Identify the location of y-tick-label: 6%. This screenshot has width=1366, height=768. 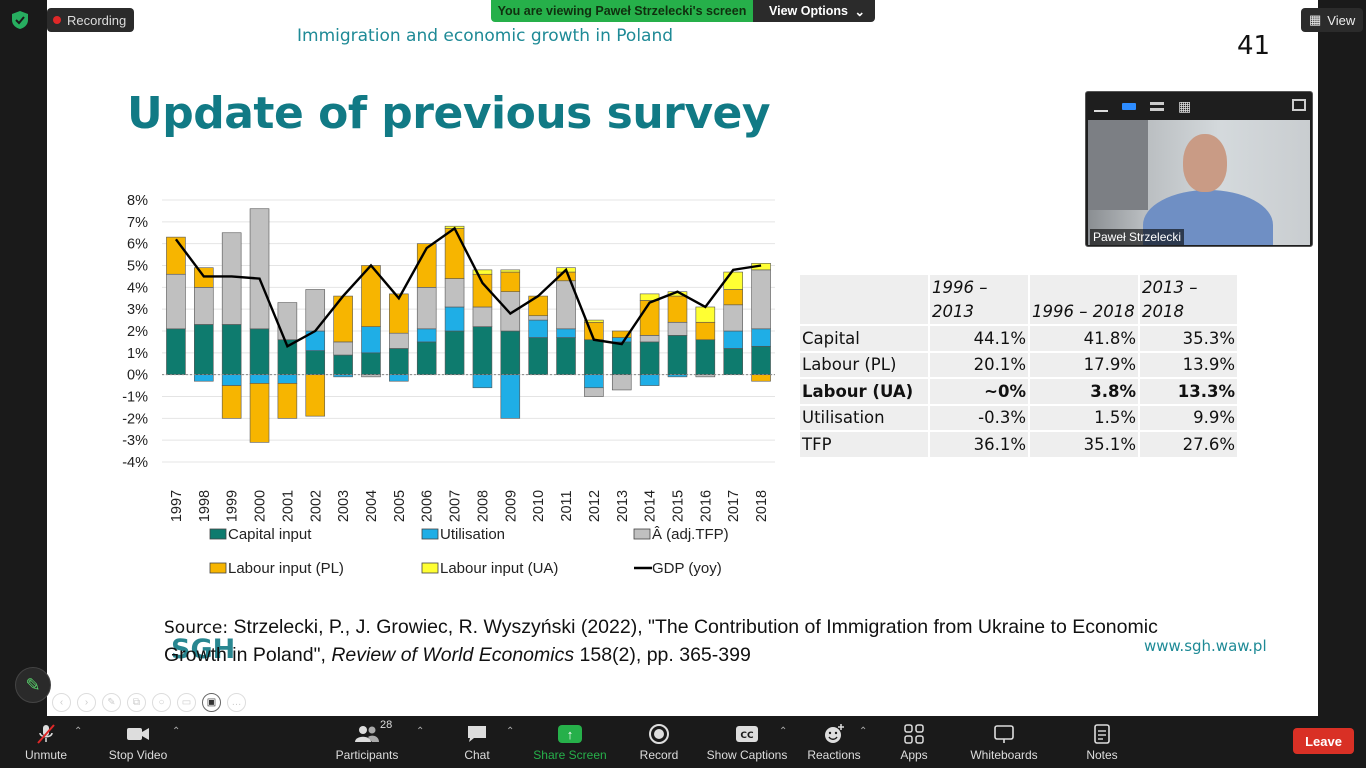
(137, 245).